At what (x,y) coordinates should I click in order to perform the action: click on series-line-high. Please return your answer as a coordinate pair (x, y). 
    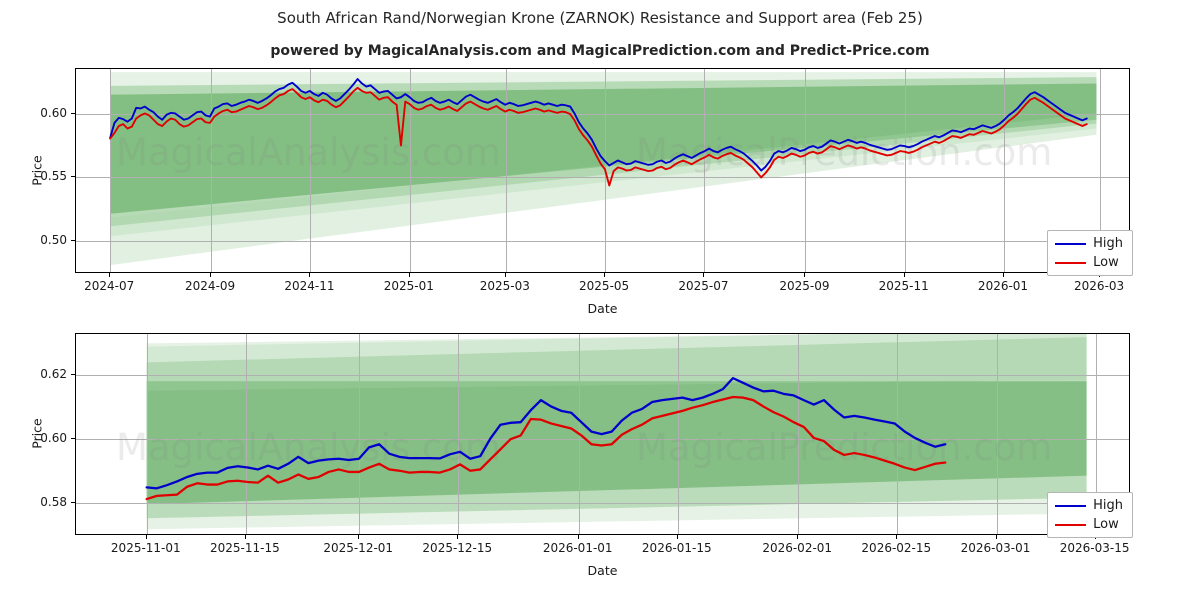
    Looking at the image, I should click on (598, 125).